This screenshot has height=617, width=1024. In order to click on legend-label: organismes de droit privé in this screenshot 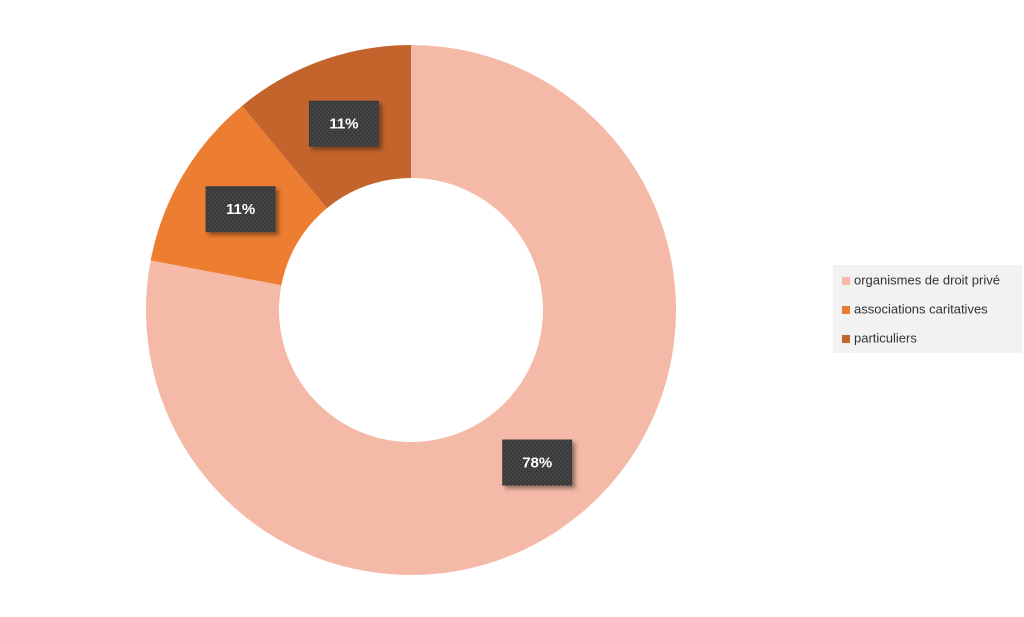, I will do `click(927, 279)`.